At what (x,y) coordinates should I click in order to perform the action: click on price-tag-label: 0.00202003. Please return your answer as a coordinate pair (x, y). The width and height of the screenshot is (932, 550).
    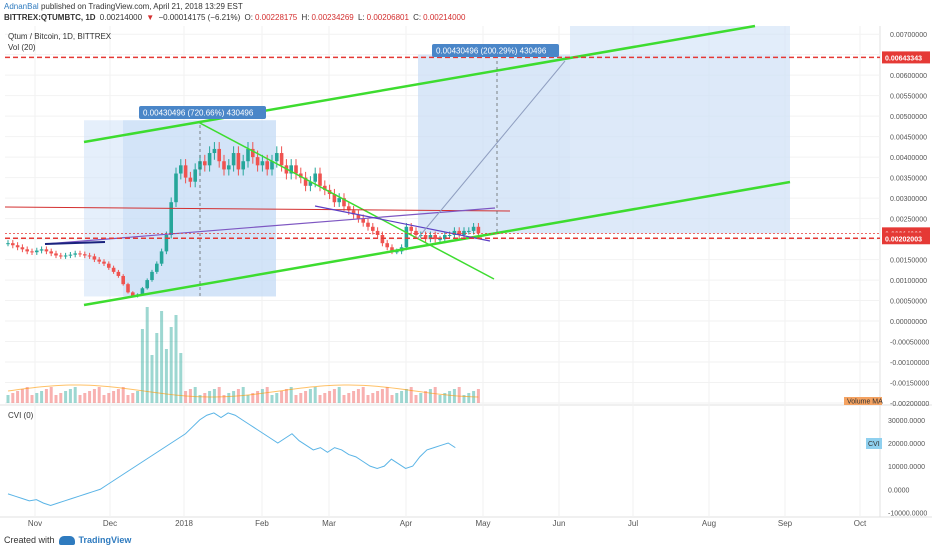
    Looking at the image, I should click on (903, 239).